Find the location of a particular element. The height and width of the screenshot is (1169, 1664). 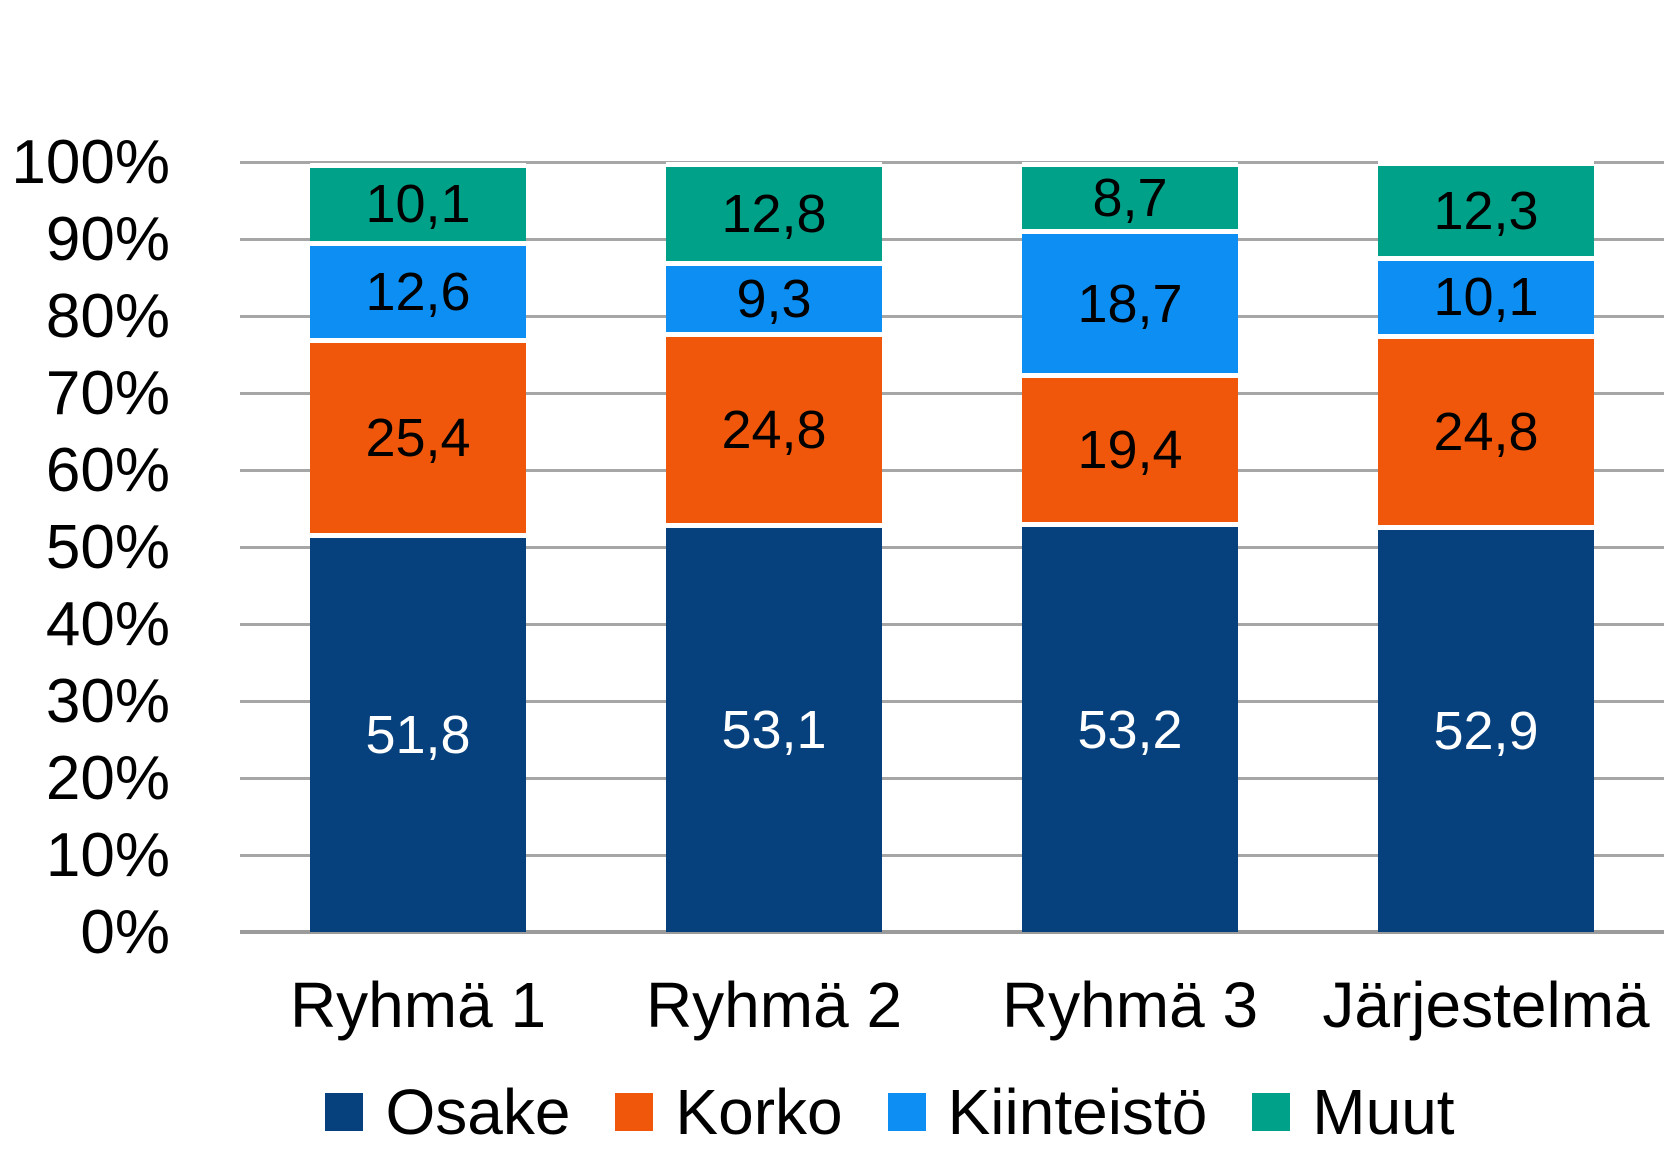

bar-segment-label: 53,2 is located at coordinates (1130, 729).